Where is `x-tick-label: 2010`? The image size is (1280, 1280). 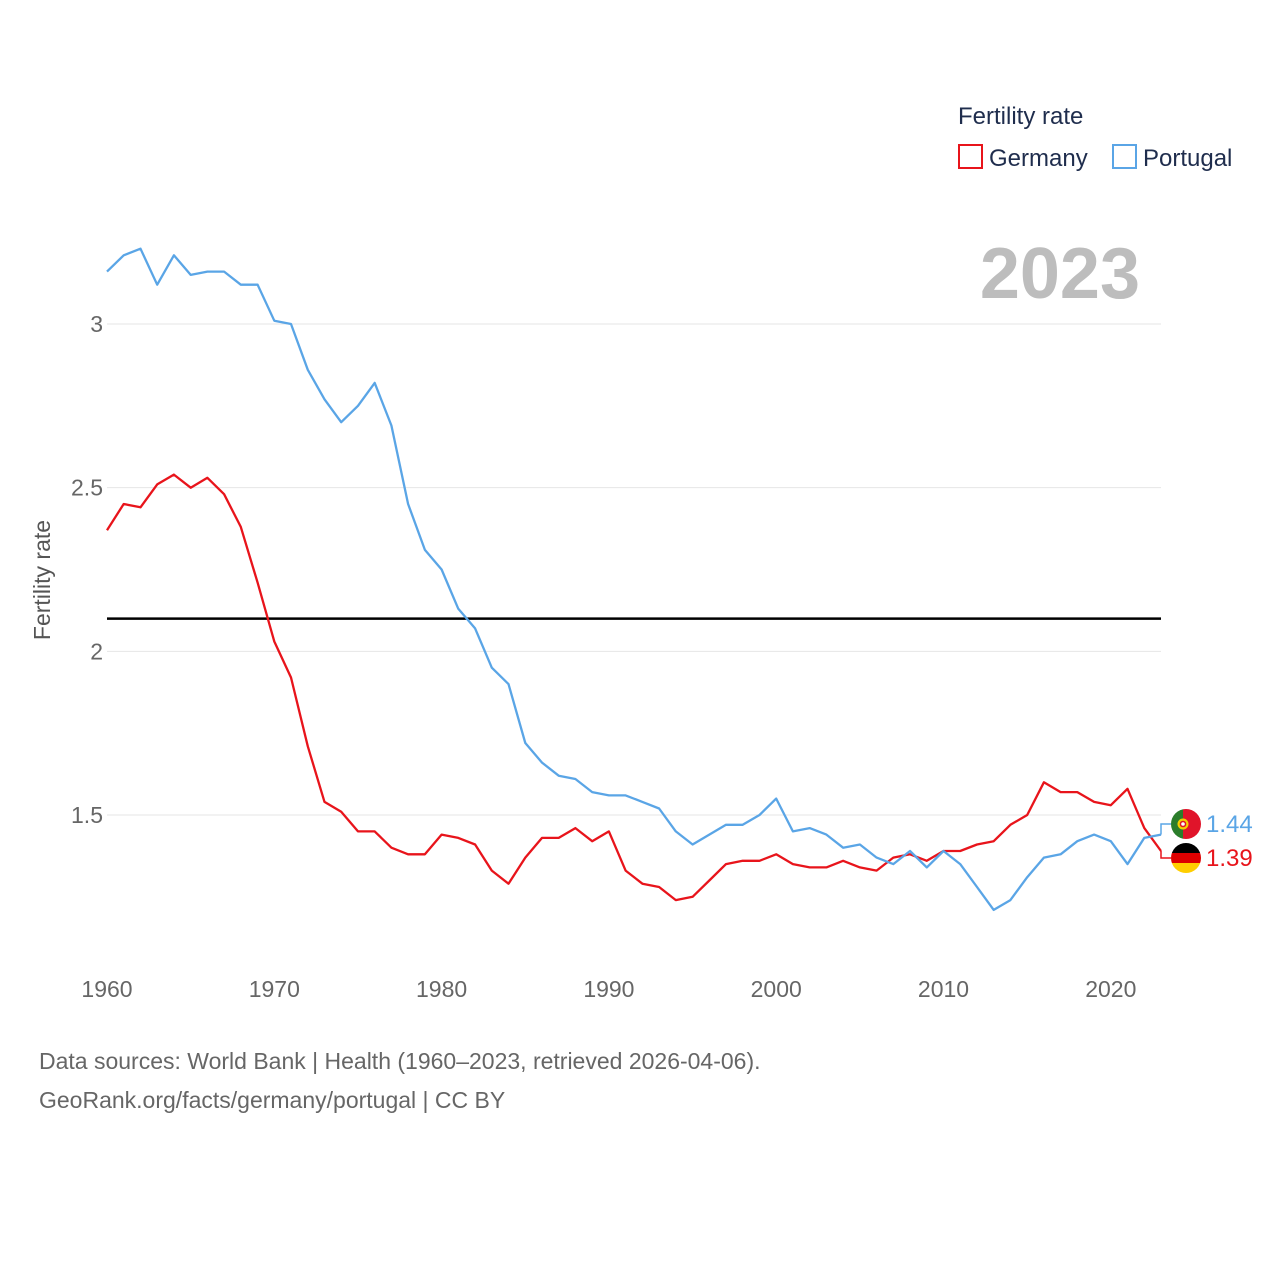 x-tick-label: 2010 is located at coordinates (943, 989).